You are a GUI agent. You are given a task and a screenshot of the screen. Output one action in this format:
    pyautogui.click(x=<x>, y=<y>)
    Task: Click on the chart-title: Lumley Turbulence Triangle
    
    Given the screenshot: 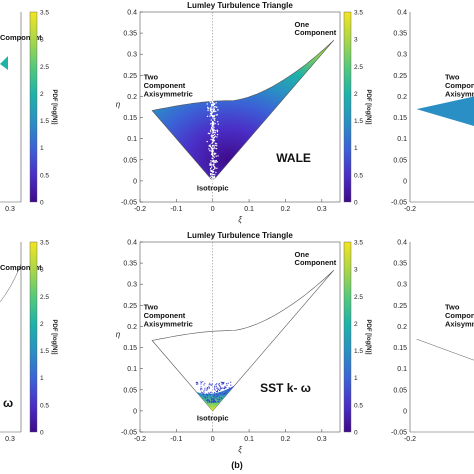 What is the action you would take?
    pyautogui.click(x=240, y=5)
    